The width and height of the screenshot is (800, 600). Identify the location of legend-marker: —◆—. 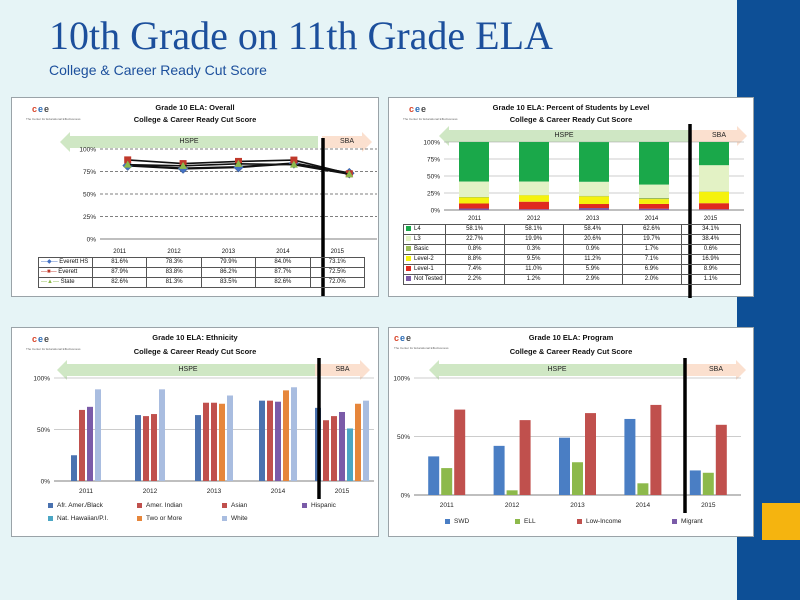
(50, 262).